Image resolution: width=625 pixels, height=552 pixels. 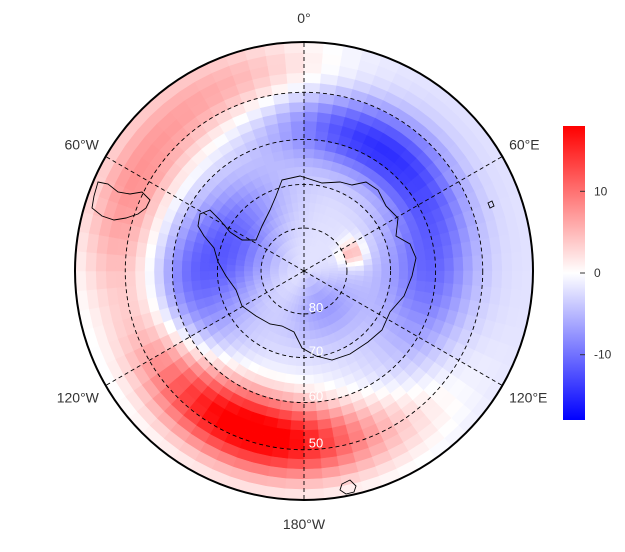 I want to click on longitude-label: 120°W, so click(x=78, y=398).